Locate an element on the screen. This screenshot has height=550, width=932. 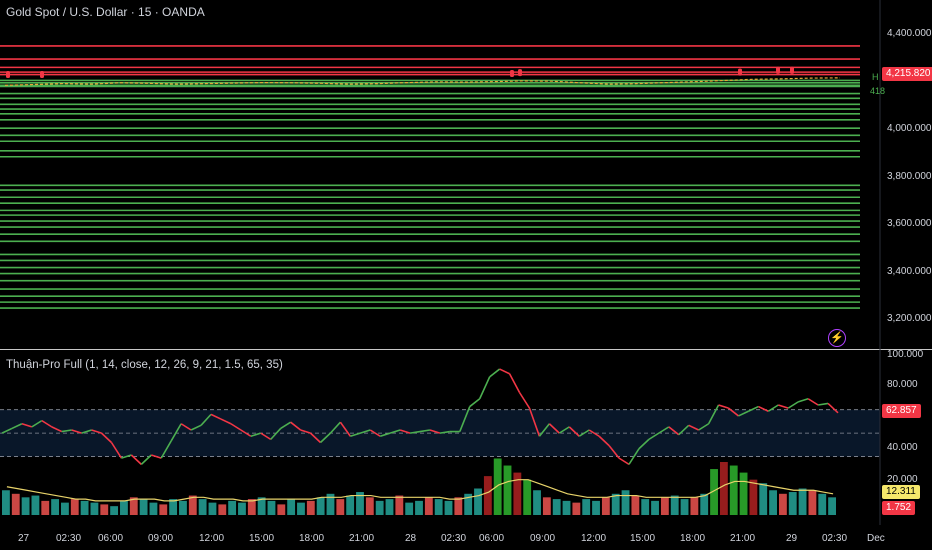
volume-ma-badge: 12.311 is located at coordinates (901, 492).